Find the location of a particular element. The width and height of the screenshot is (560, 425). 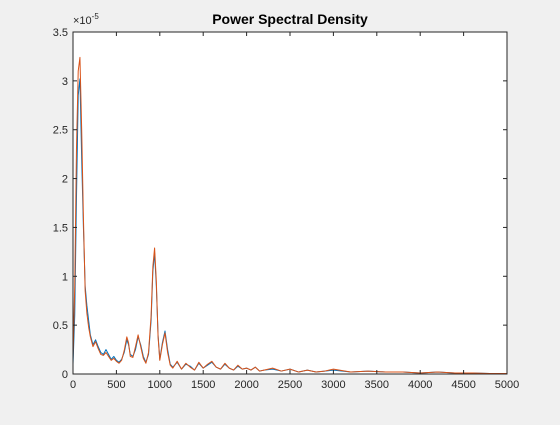

x-tick-label: 2500 is located at coordinates (290, 385).